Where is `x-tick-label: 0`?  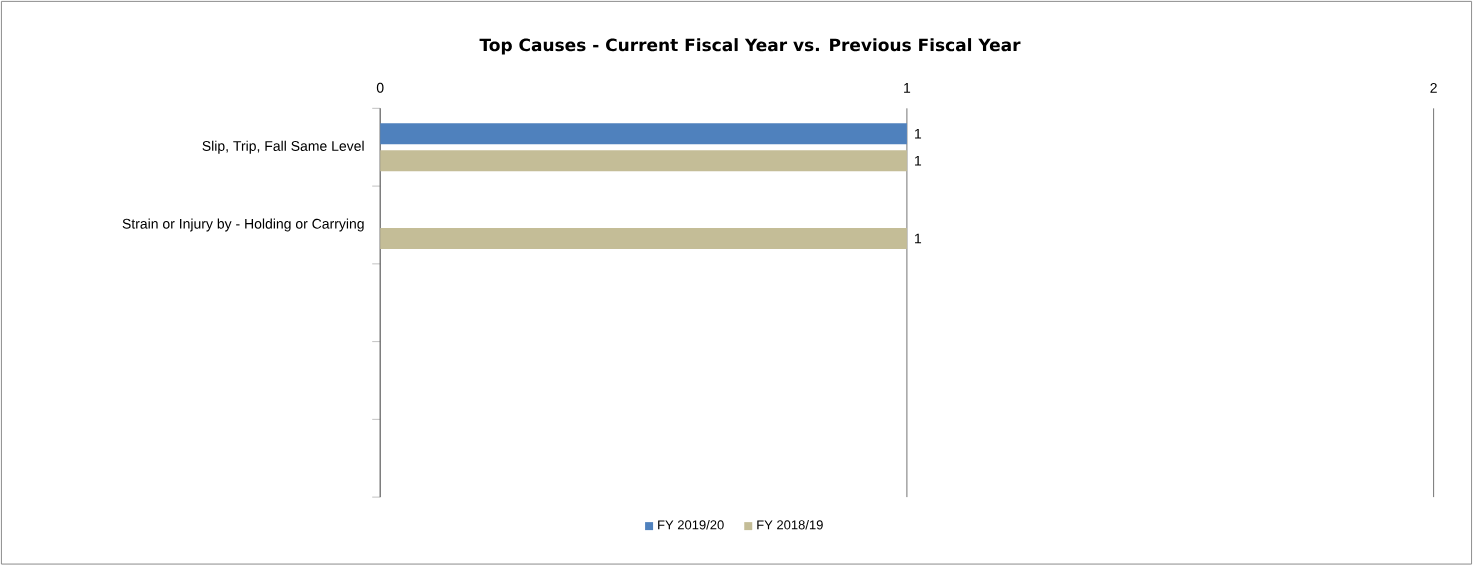 x-tick-label: 0 is located at coordinates (380, 87).